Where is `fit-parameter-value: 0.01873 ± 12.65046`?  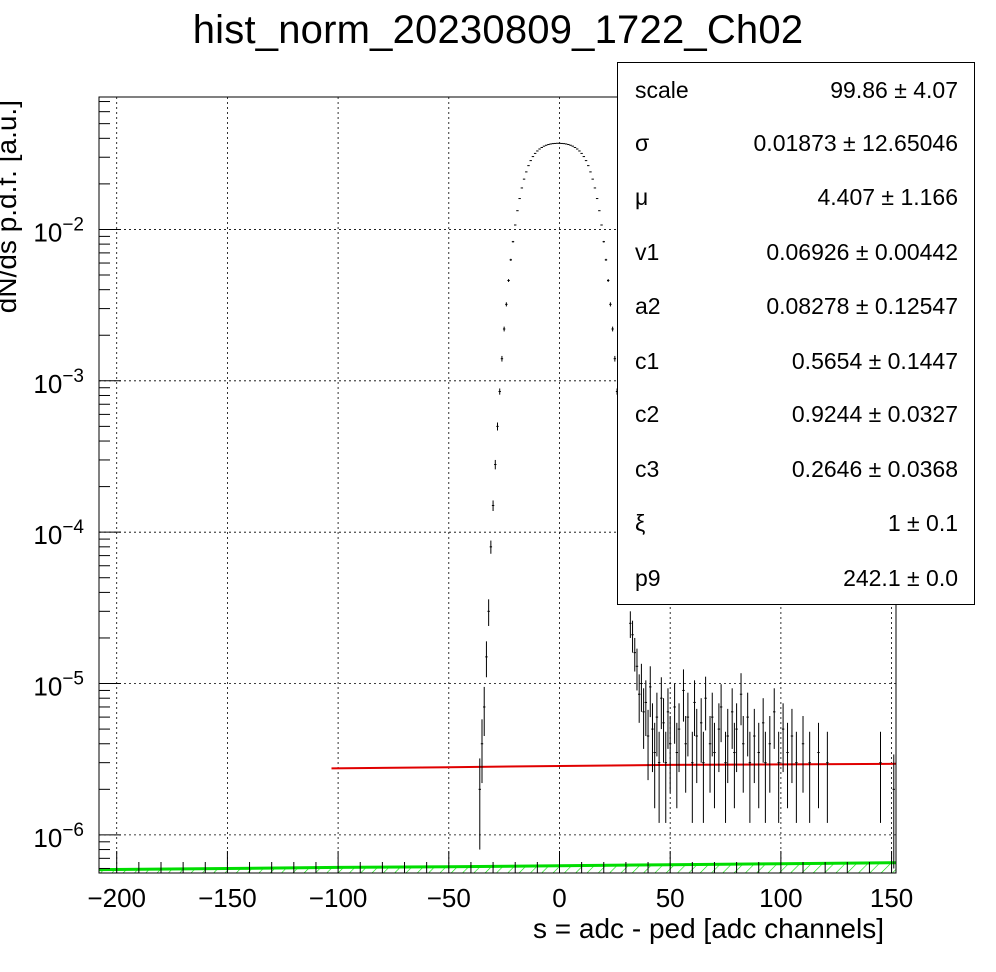 fit-parameter-value: 0.01873 ± 12.65046 is located at coordinates (855, 143).